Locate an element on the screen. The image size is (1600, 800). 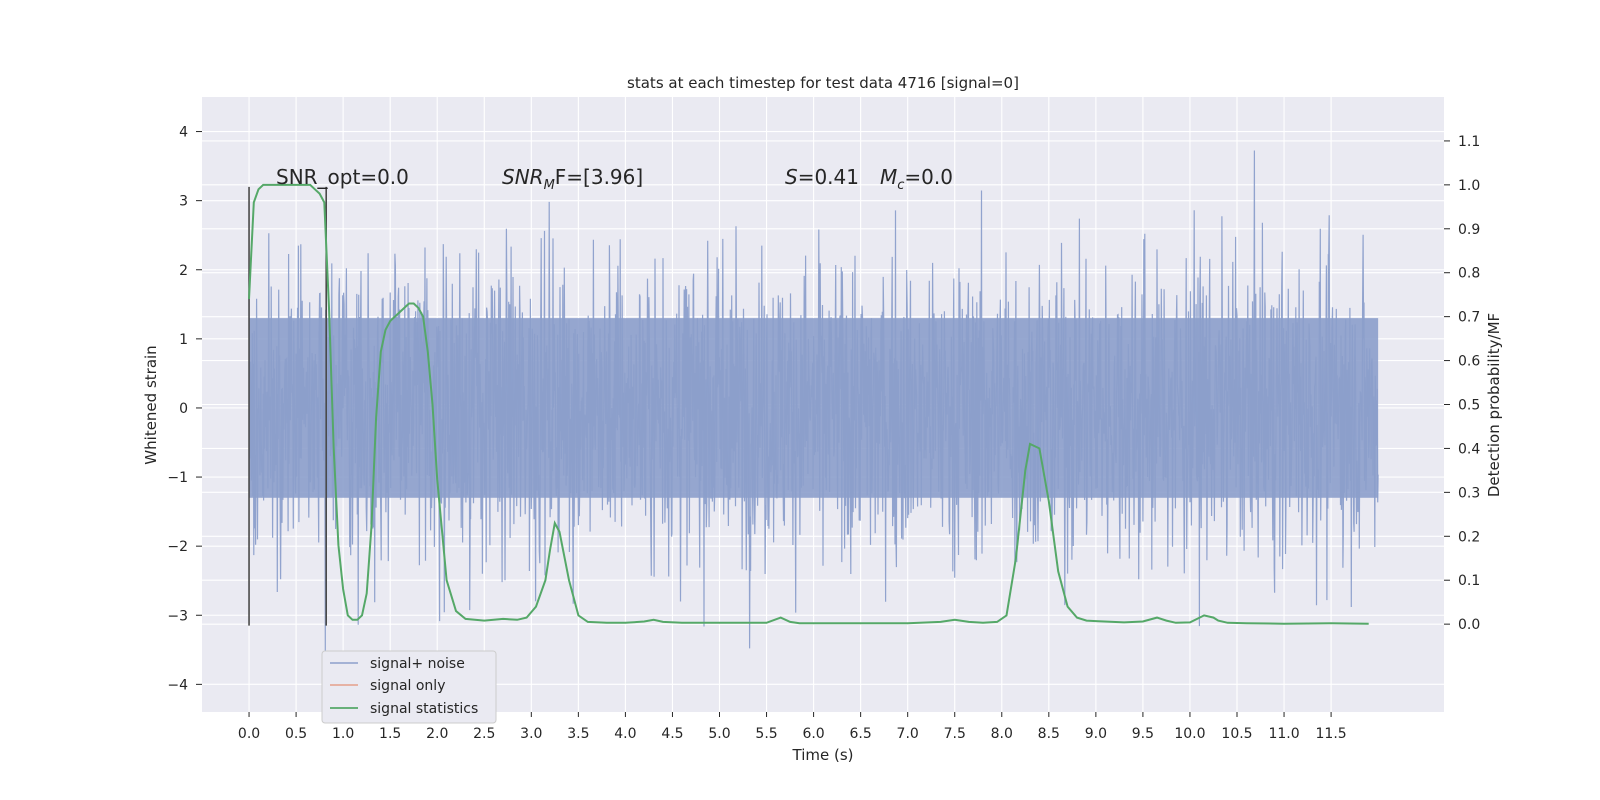
annotation-s-value: =0.41 is located at coordinates (828, 177).